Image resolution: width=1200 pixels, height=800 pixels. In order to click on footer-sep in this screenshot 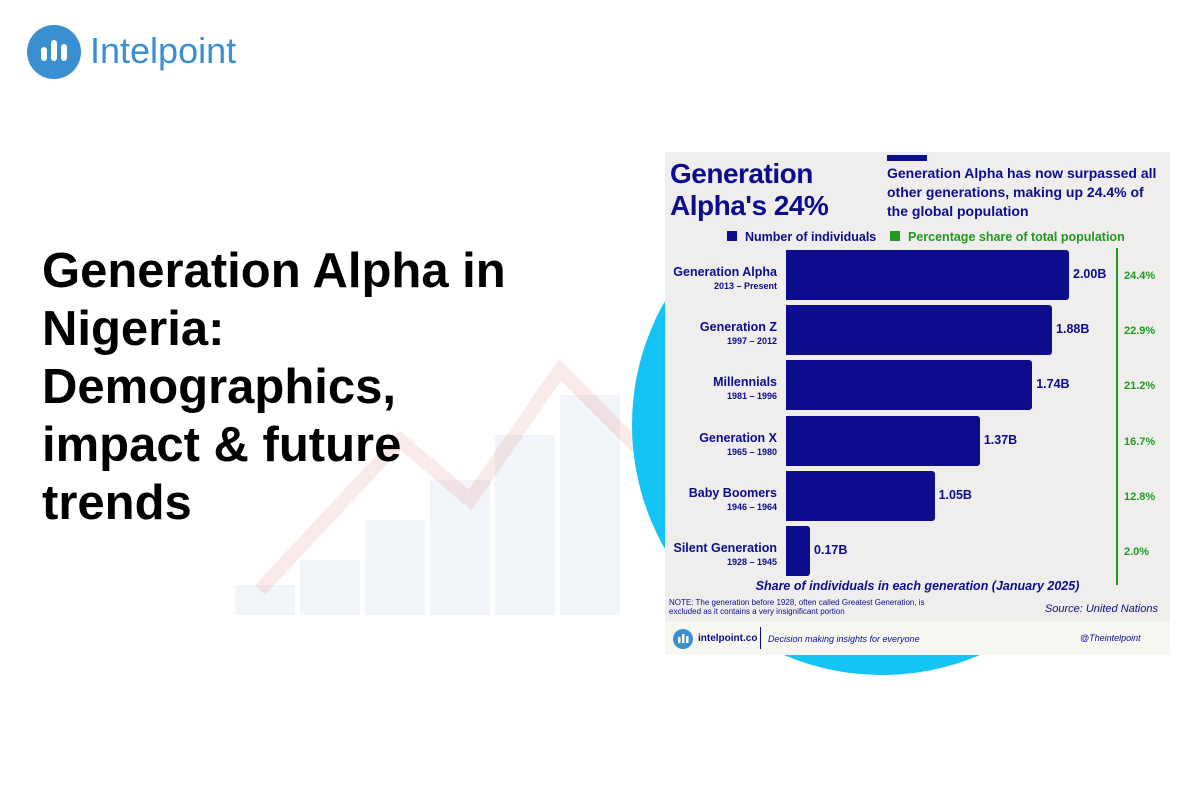, I will do `click(760, 638)`.